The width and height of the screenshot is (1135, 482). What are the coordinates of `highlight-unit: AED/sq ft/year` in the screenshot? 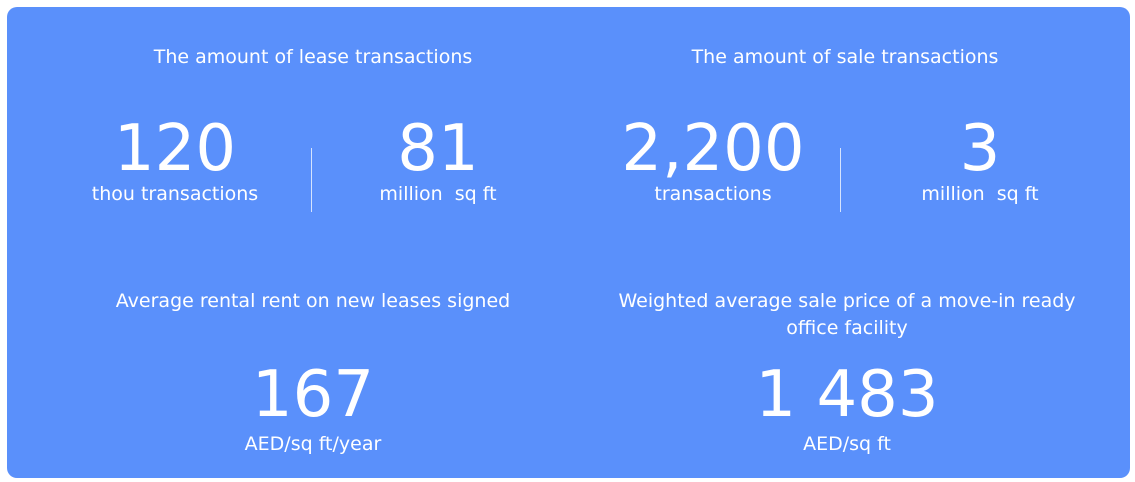 It's located at (313, 444).